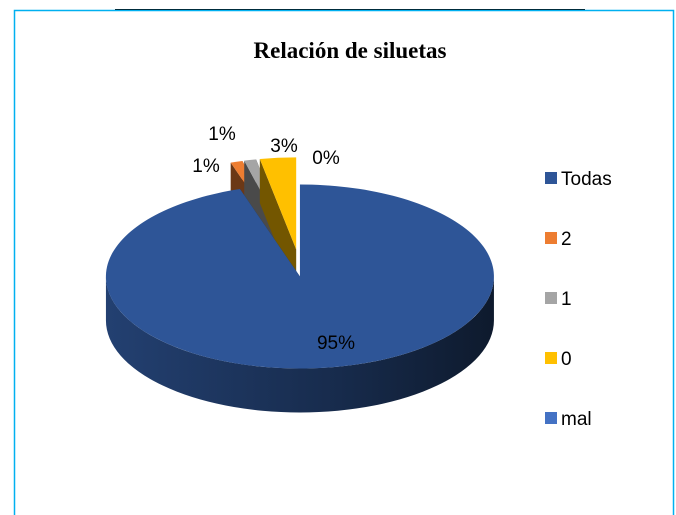 The width and height of the screenshot is (676, 515). What do you see at coordinates (586, 179) in the screenshot?
I see `legend-label: Todas` at bounding box center [586, 179].